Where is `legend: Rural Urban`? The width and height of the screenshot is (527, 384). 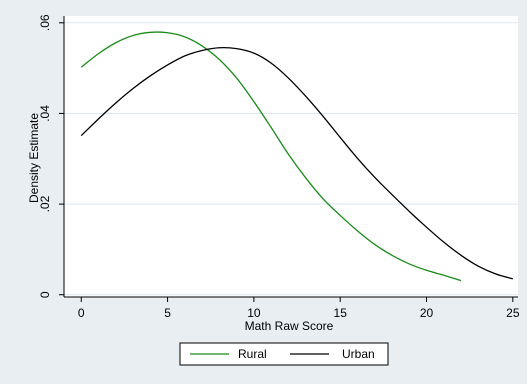 legend: Rural Urban is located at coordinates (284, 354).